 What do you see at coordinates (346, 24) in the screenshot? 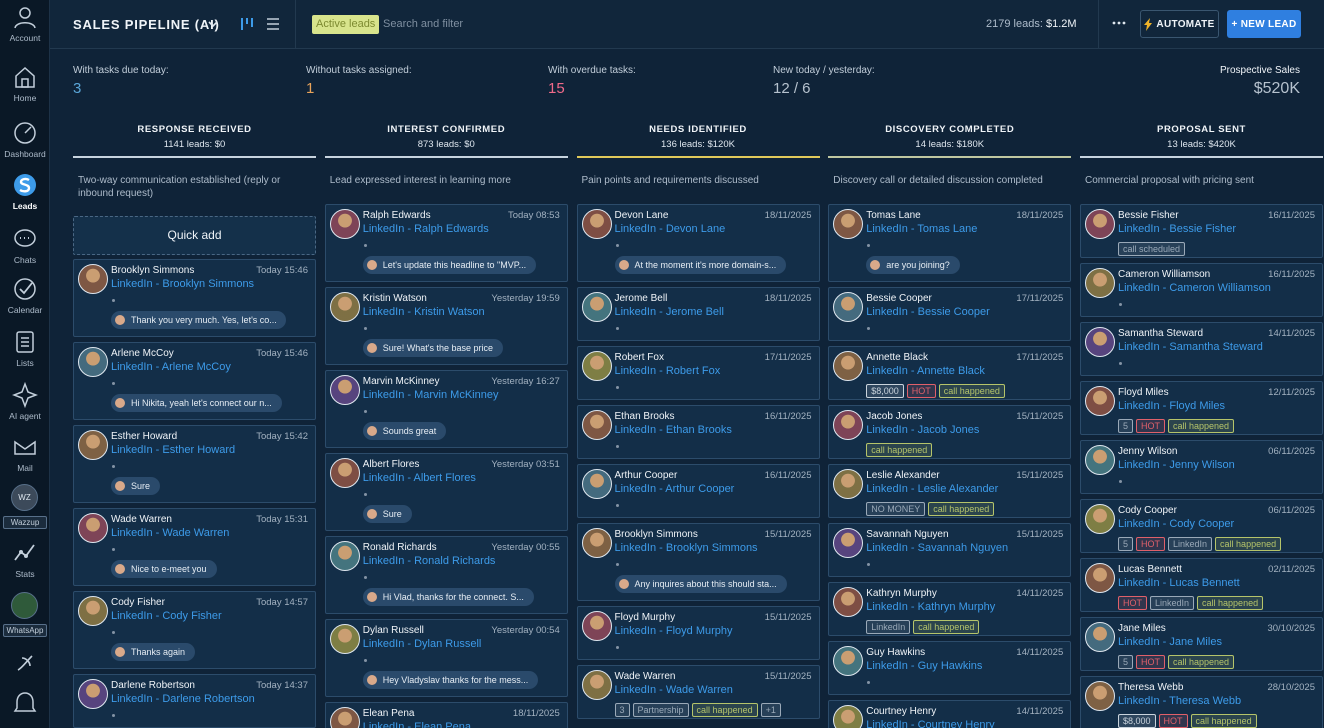
I see `filter-chip: Active leads` at bounding box center [346, 24].